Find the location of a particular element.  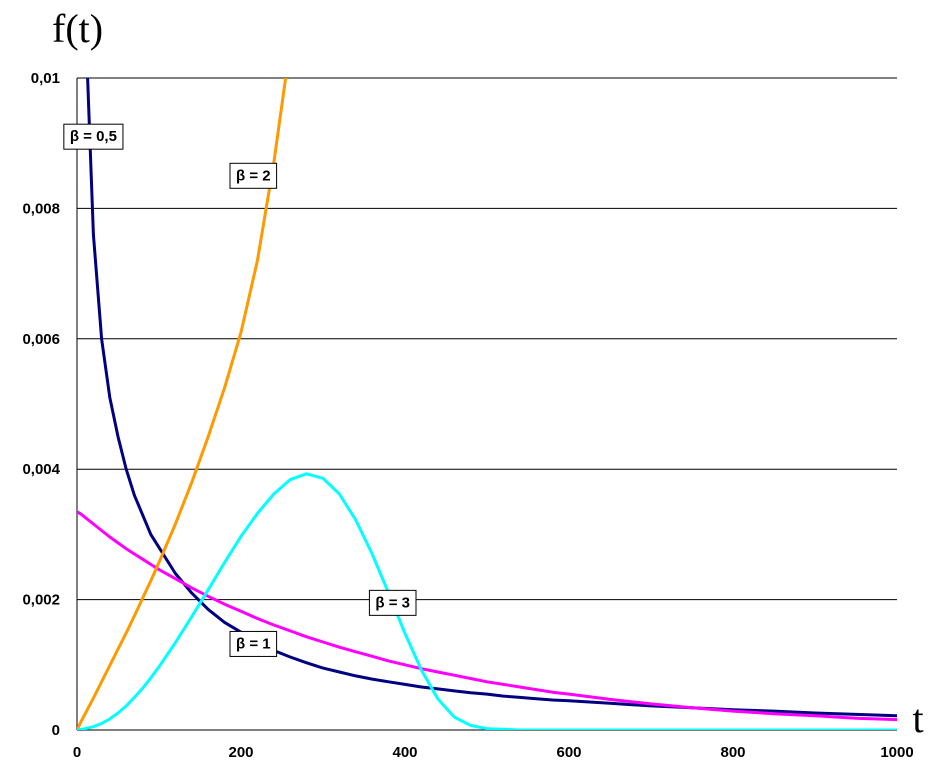

y-tick-label: 0,01 is located at coordinates (45, 78).